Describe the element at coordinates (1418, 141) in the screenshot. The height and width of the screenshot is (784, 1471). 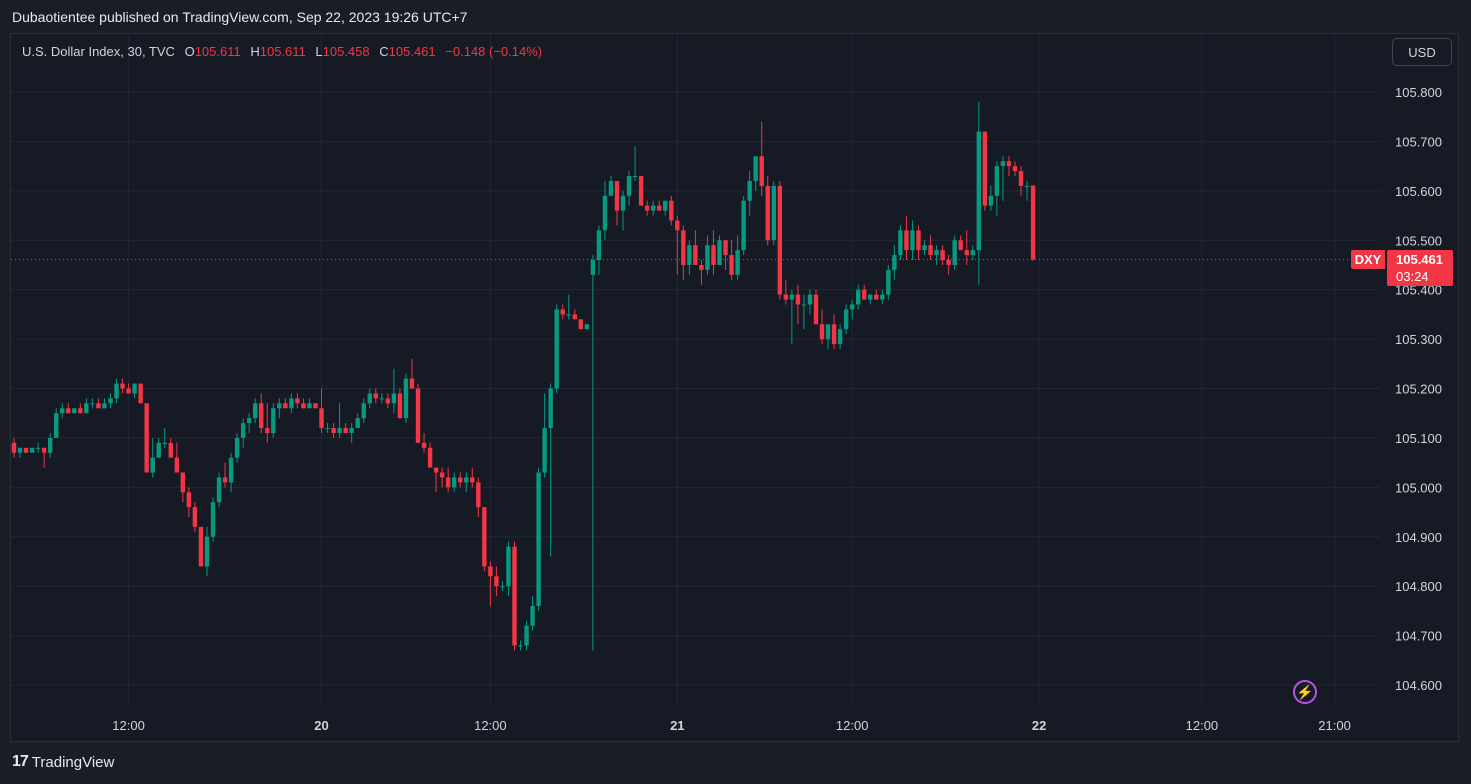
I see `y-tick-label: 105.700` at that location.